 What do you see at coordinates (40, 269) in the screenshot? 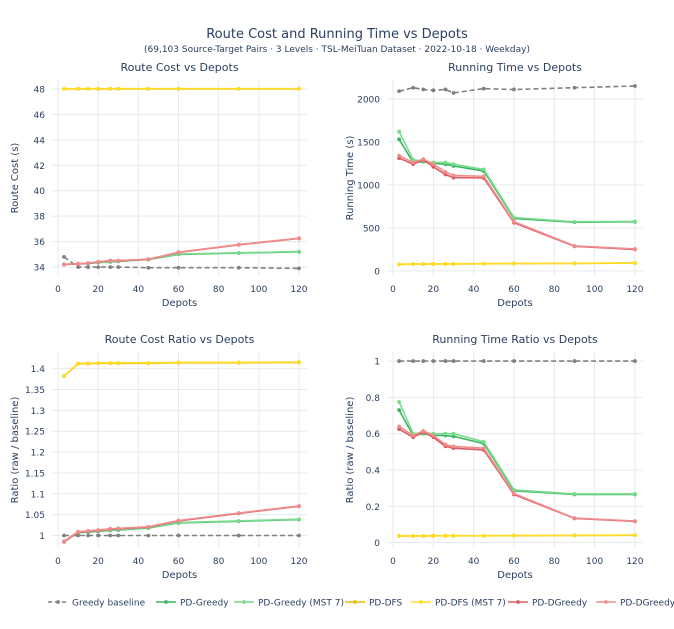
I see `y-tick-label: 34` at bounding box center [40, 269].